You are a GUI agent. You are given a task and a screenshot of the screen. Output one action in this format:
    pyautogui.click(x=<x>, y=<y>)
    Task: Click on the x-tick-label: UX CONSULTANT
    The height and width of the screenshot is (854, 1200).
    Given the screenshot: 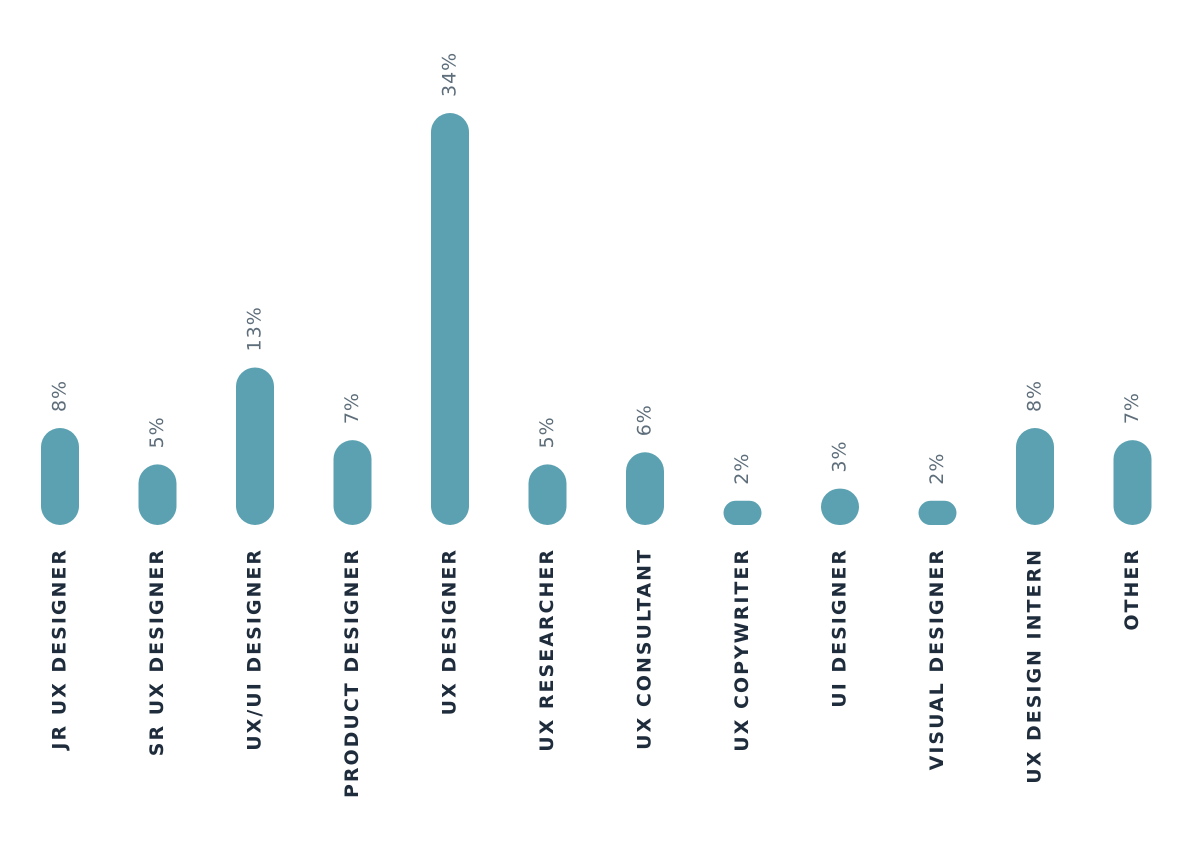 What is the action you would take?
    pyautogui.click(x=645, y=649)
    